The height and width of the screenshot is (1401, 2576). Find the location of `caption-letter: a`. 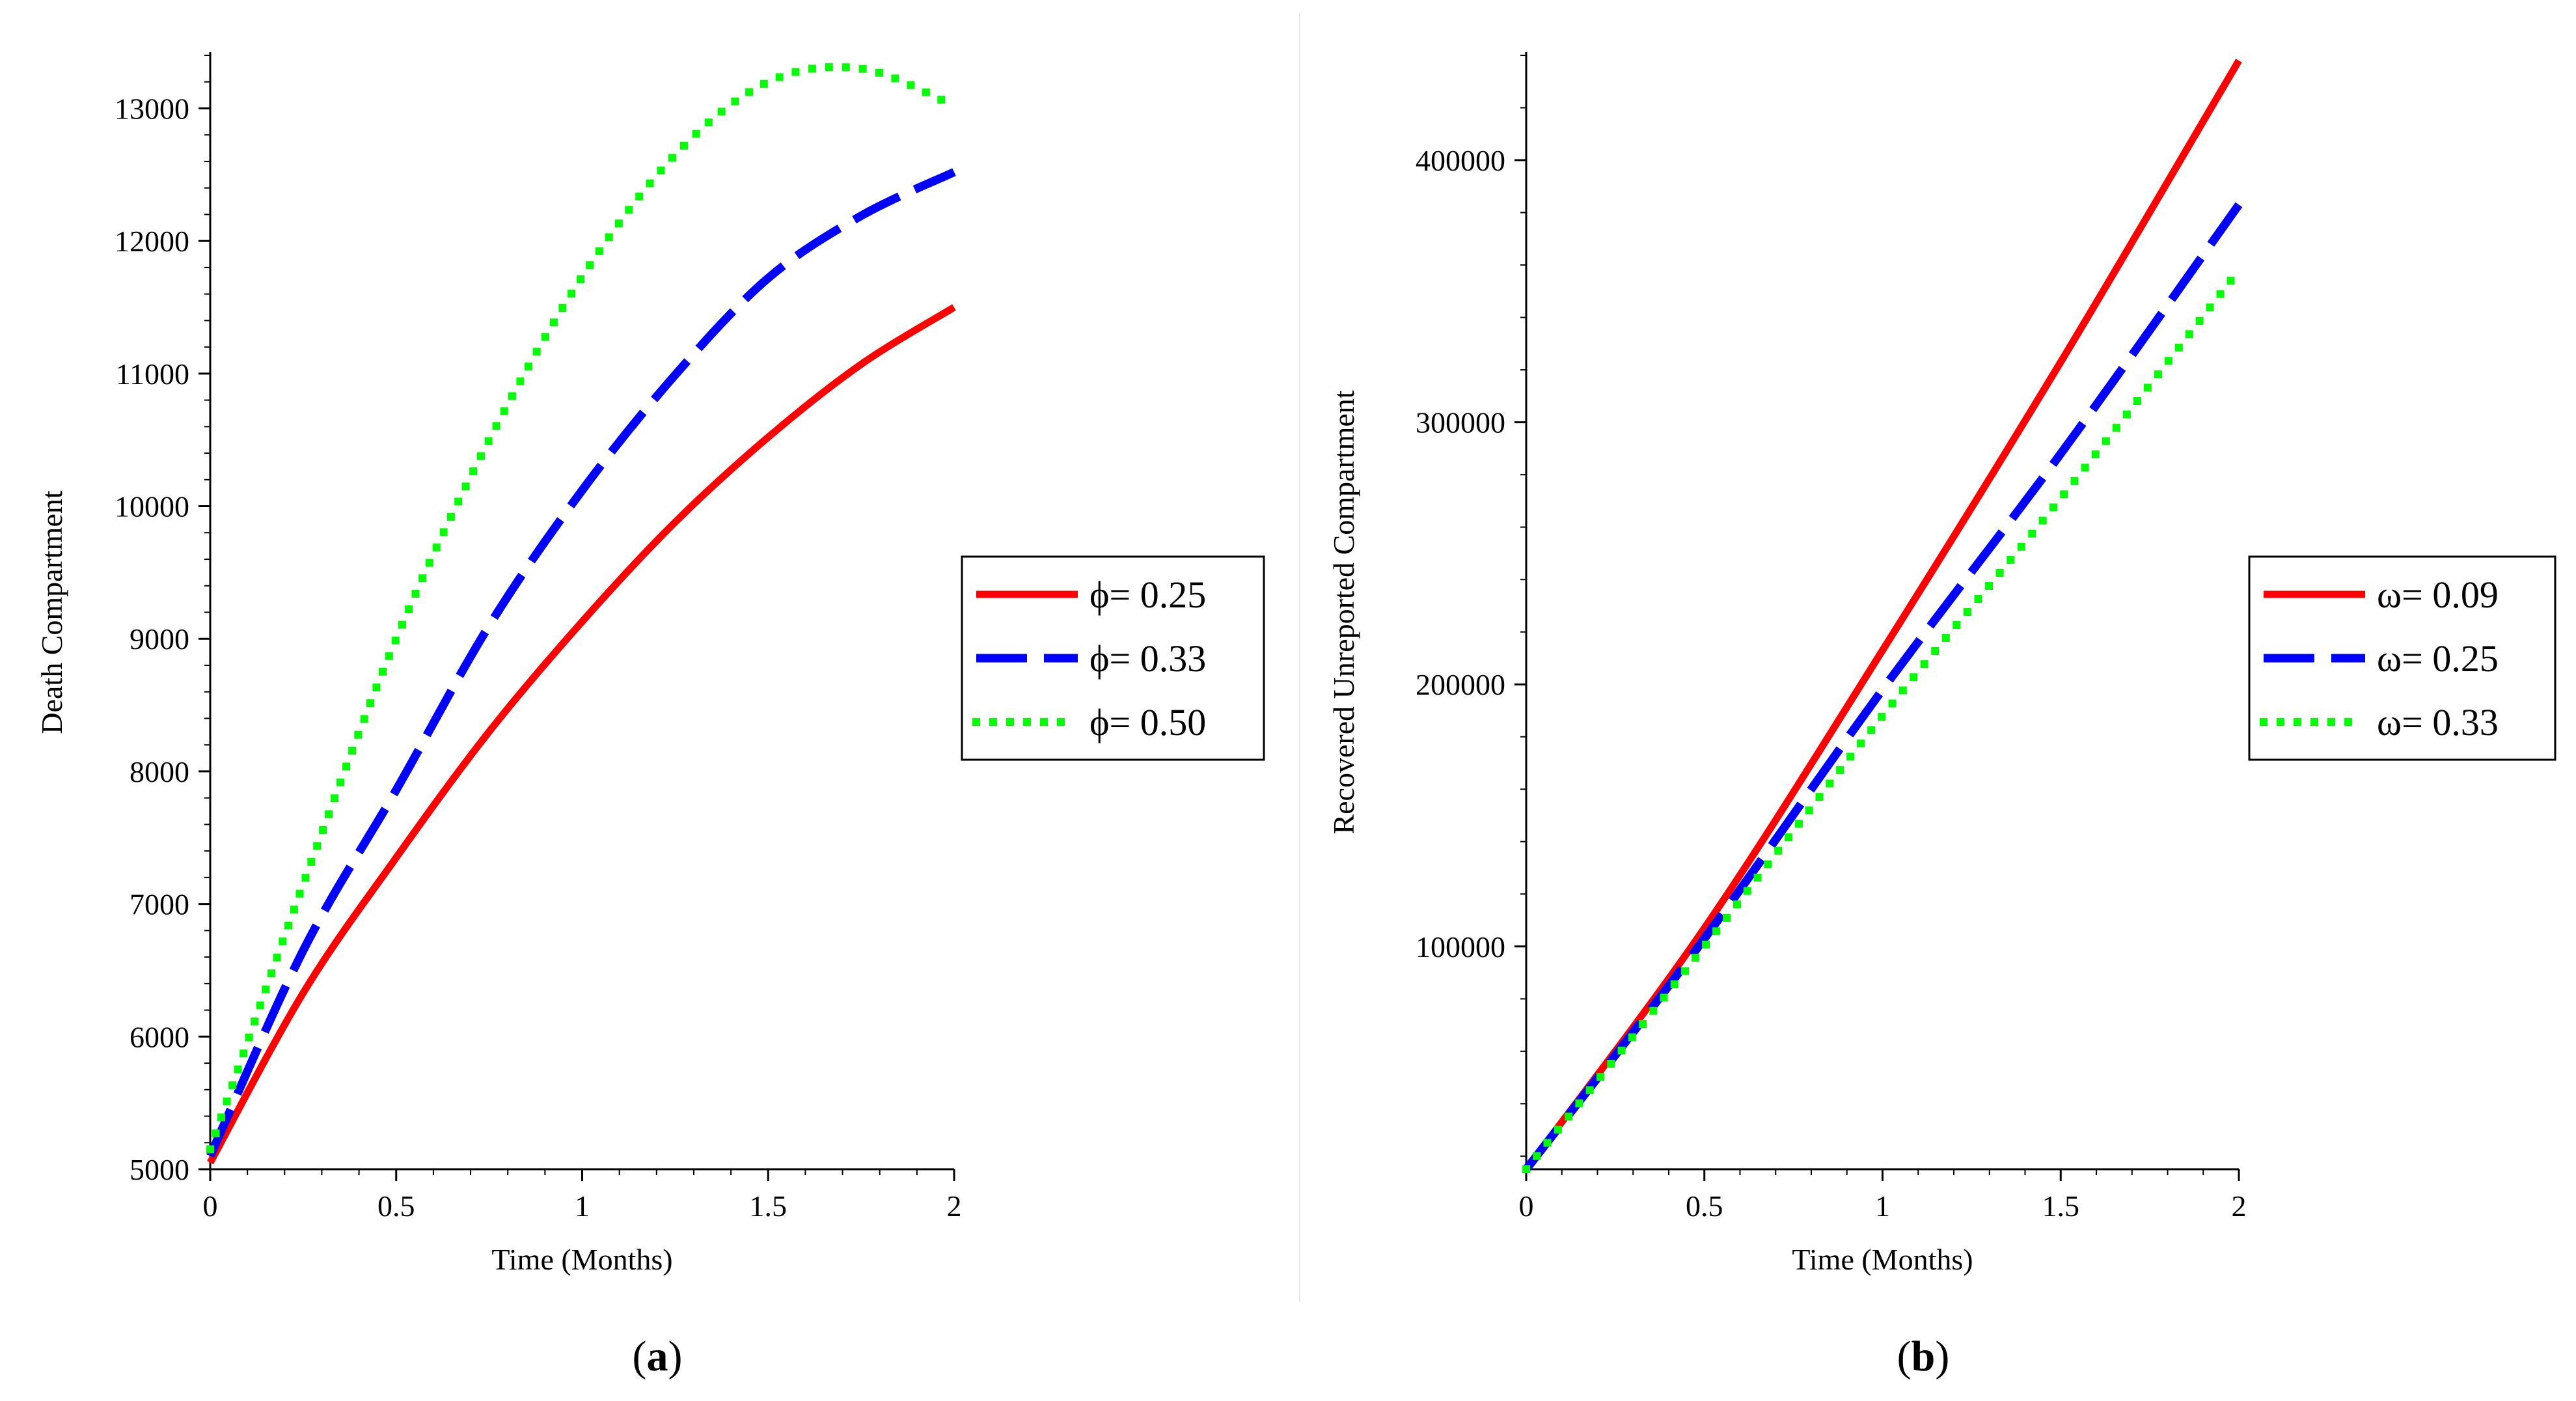

caption-letter: a is located at coordinates (658, 1356).